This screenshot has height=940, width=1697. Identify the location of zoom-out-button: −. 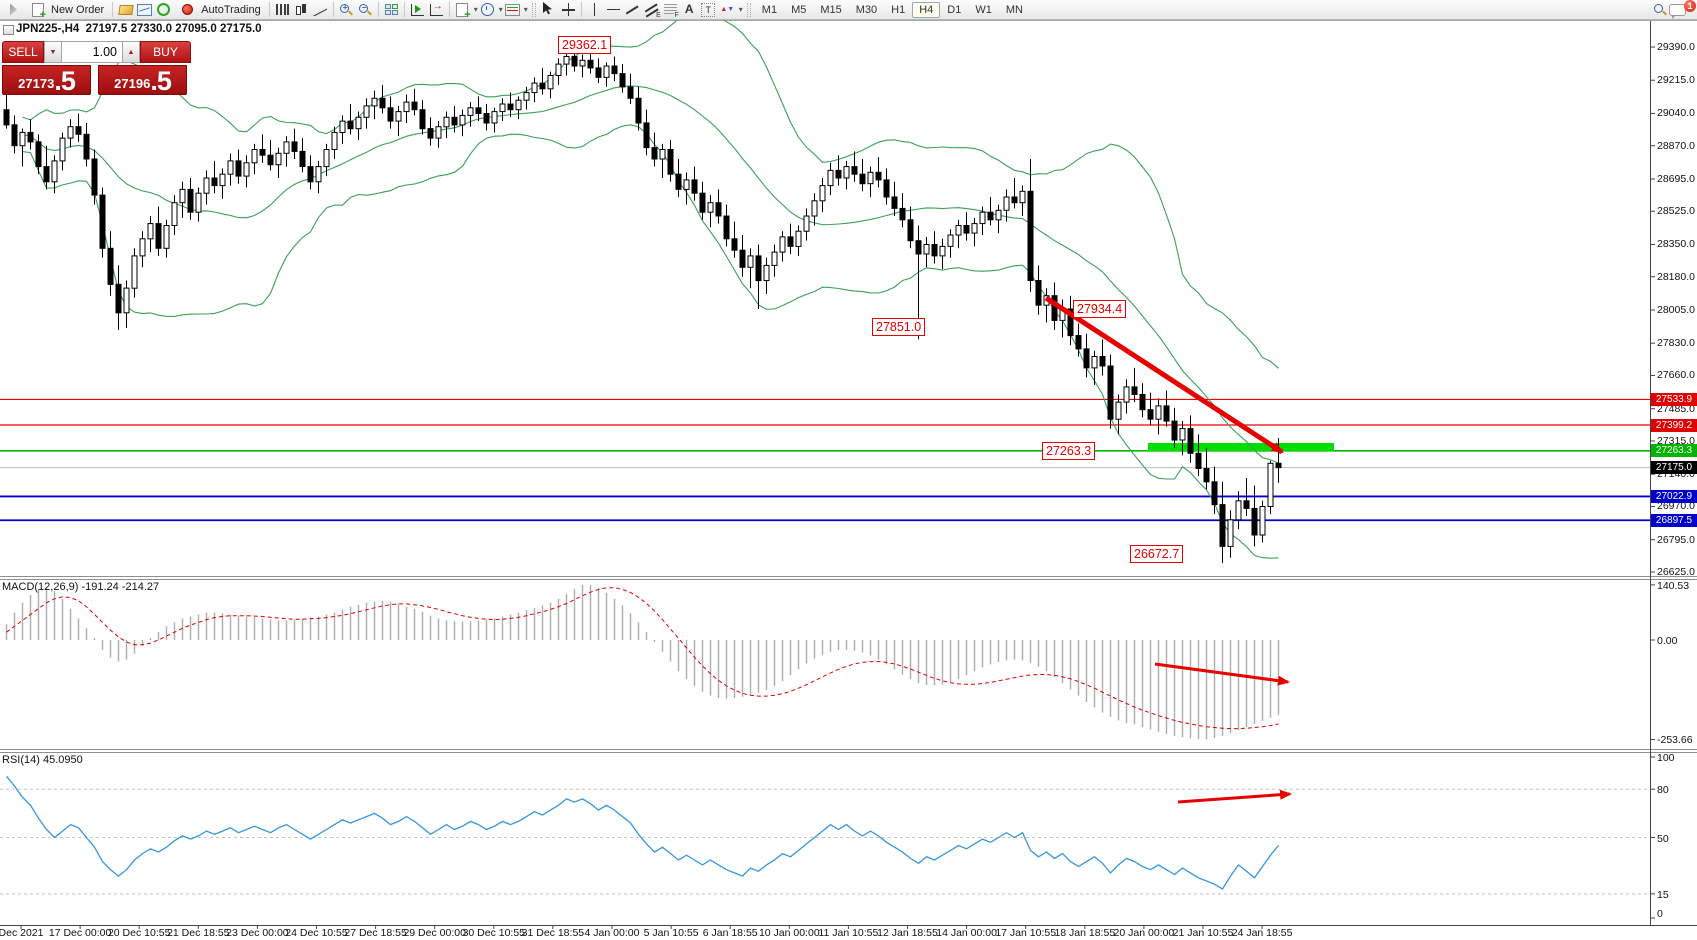
(365, 9).